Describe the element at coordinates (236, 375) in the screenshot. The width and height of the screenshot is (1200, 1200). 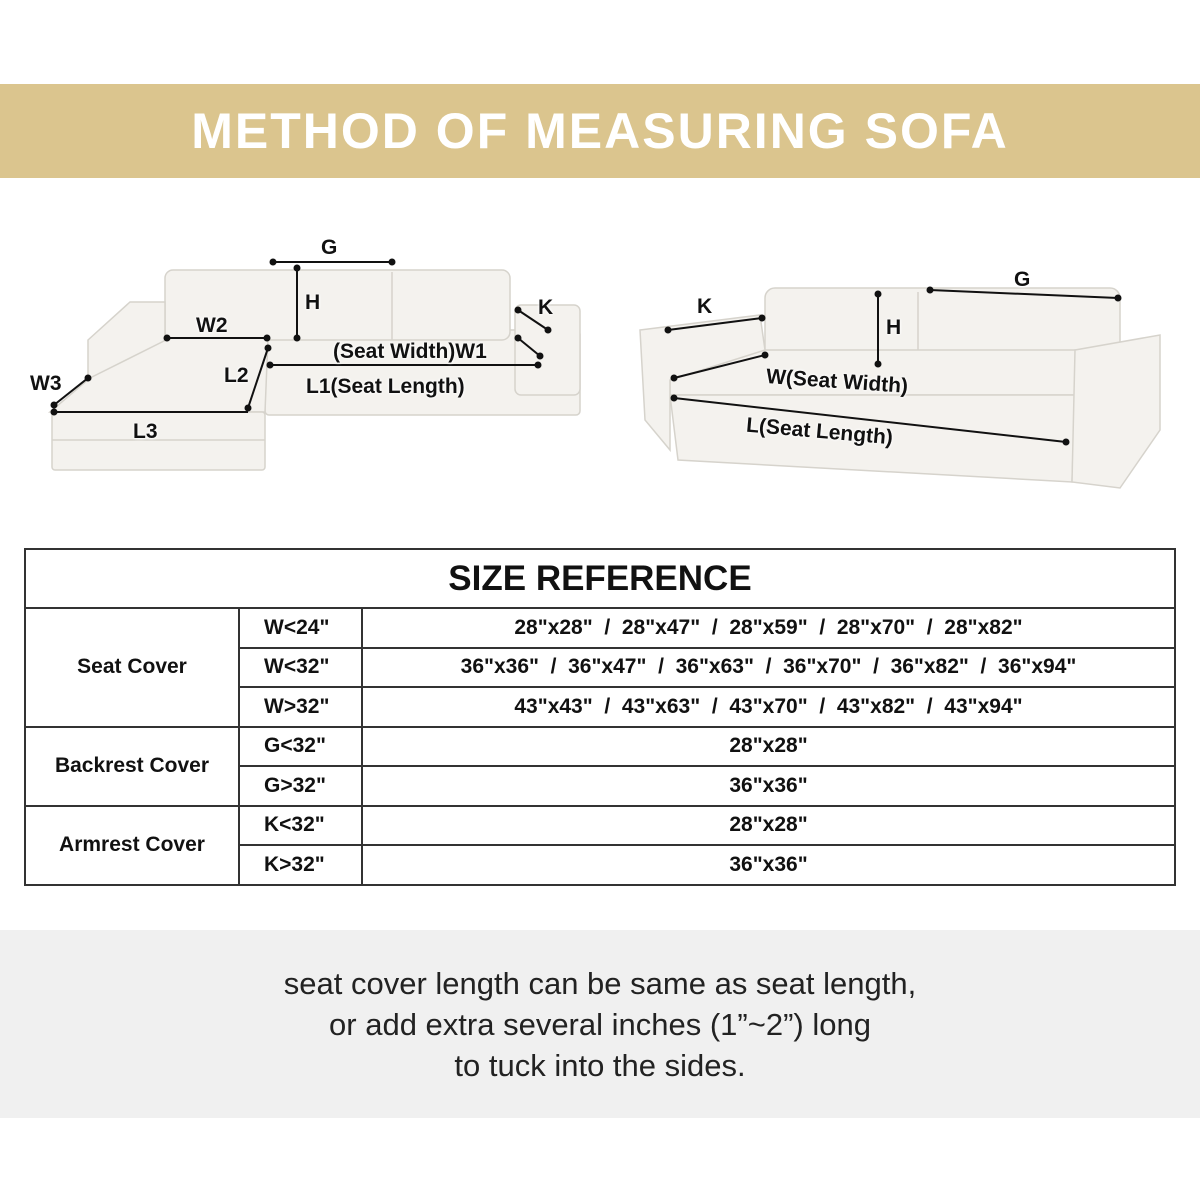
I see `label-l2: L2` at that location.